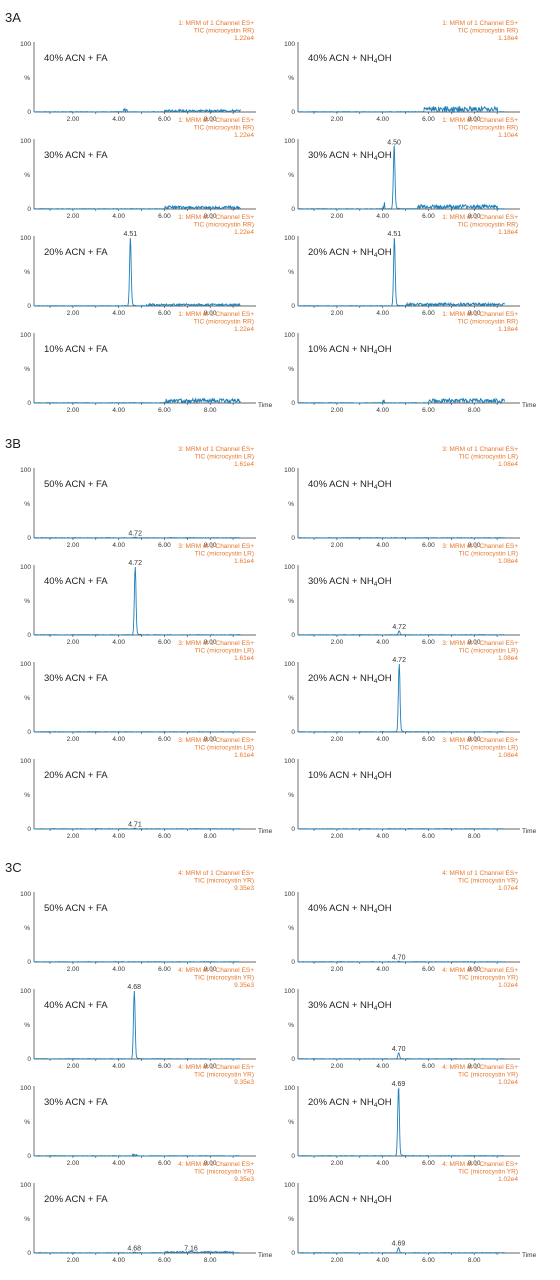  Describe the element at coordinates (488, 748) in the screenshot. I see `trace-header-line: TIC (microcystin LR)` at that location.